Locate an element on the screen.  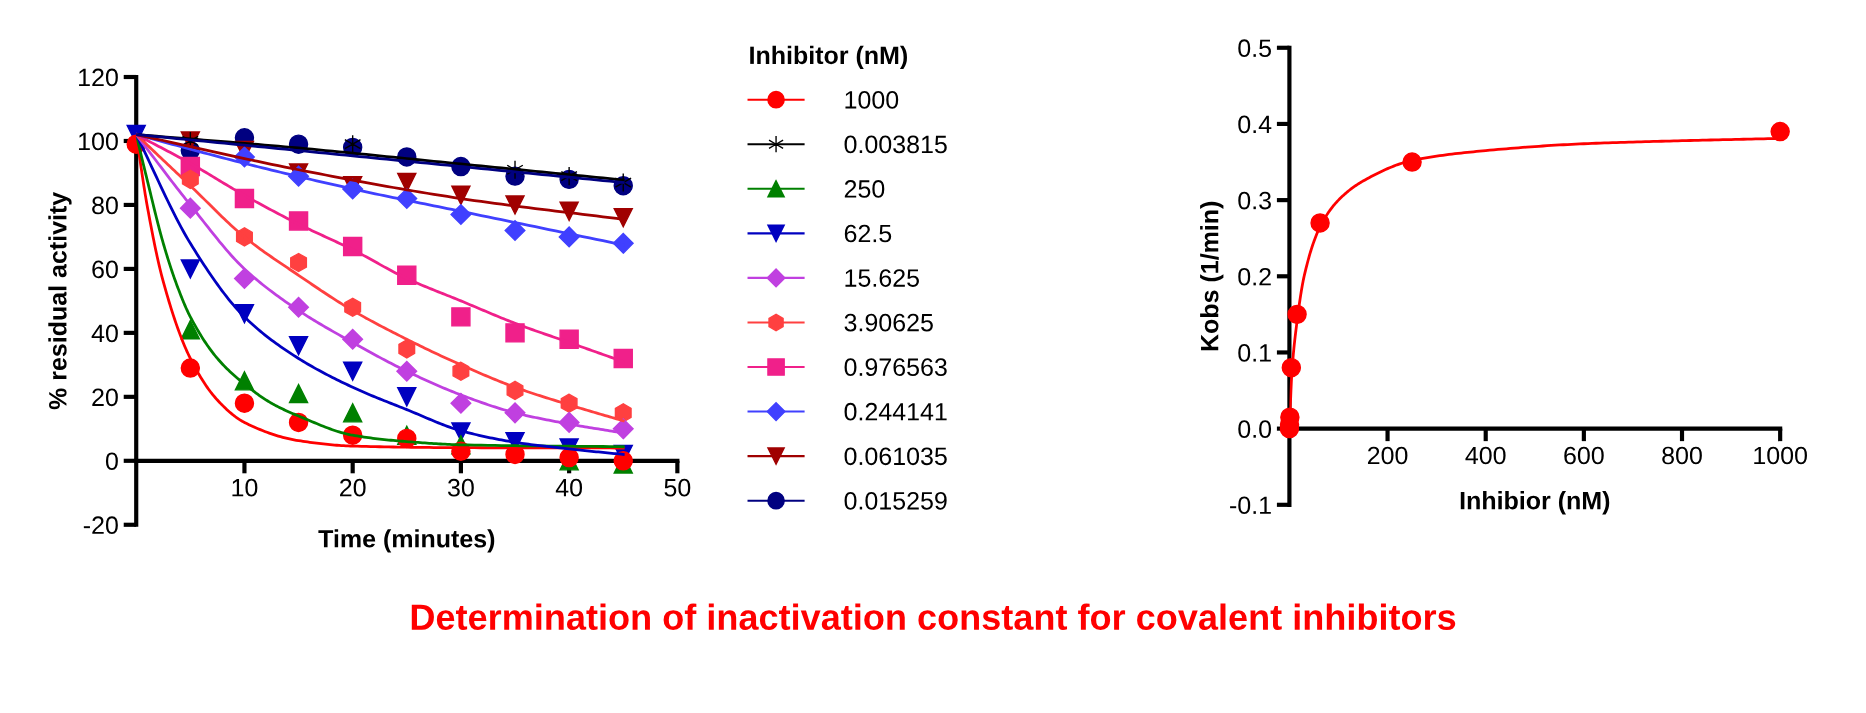
y-tick-label: 0.3 is located at coordinates (1254, 200).